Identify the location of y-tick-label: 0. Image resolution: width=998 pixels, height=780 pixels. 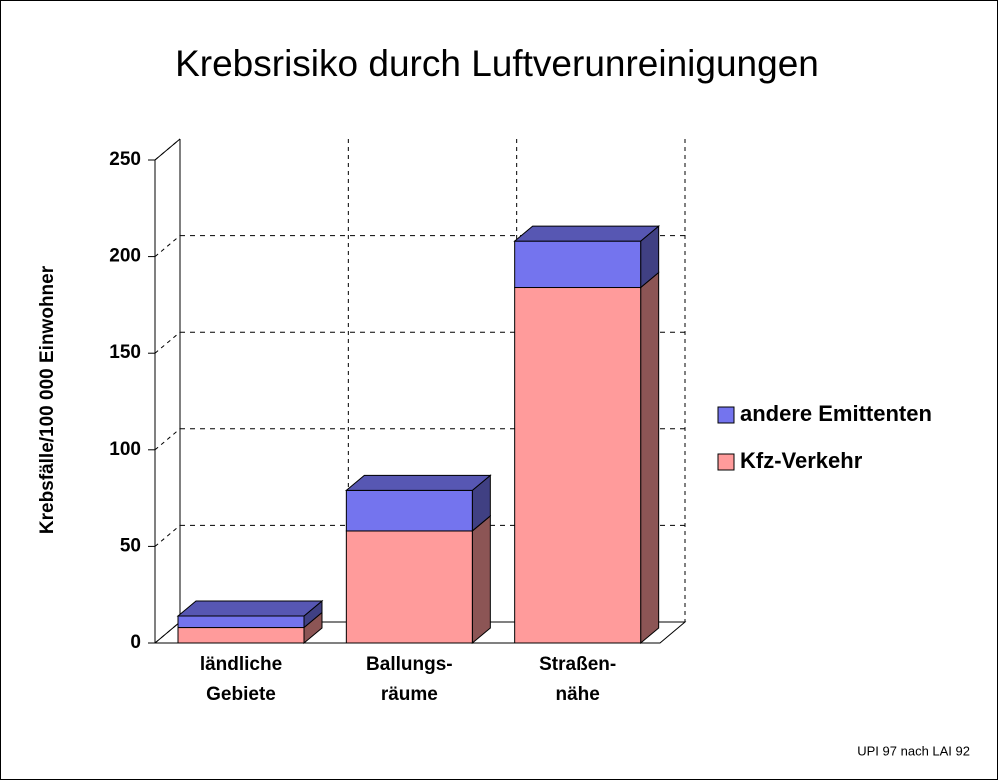
(135, 642).